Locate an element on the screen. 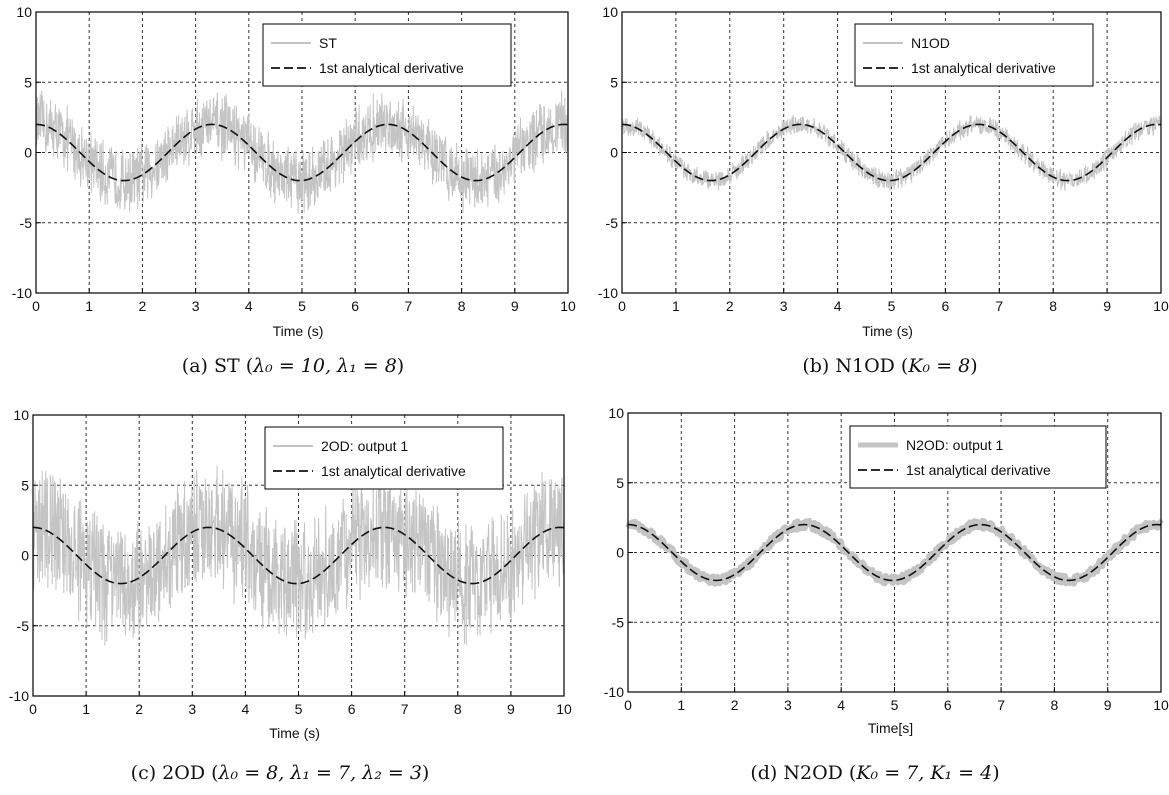 This screenshot has height=795, width=1169. series-analytical-a is located at coordinates (302, 152).